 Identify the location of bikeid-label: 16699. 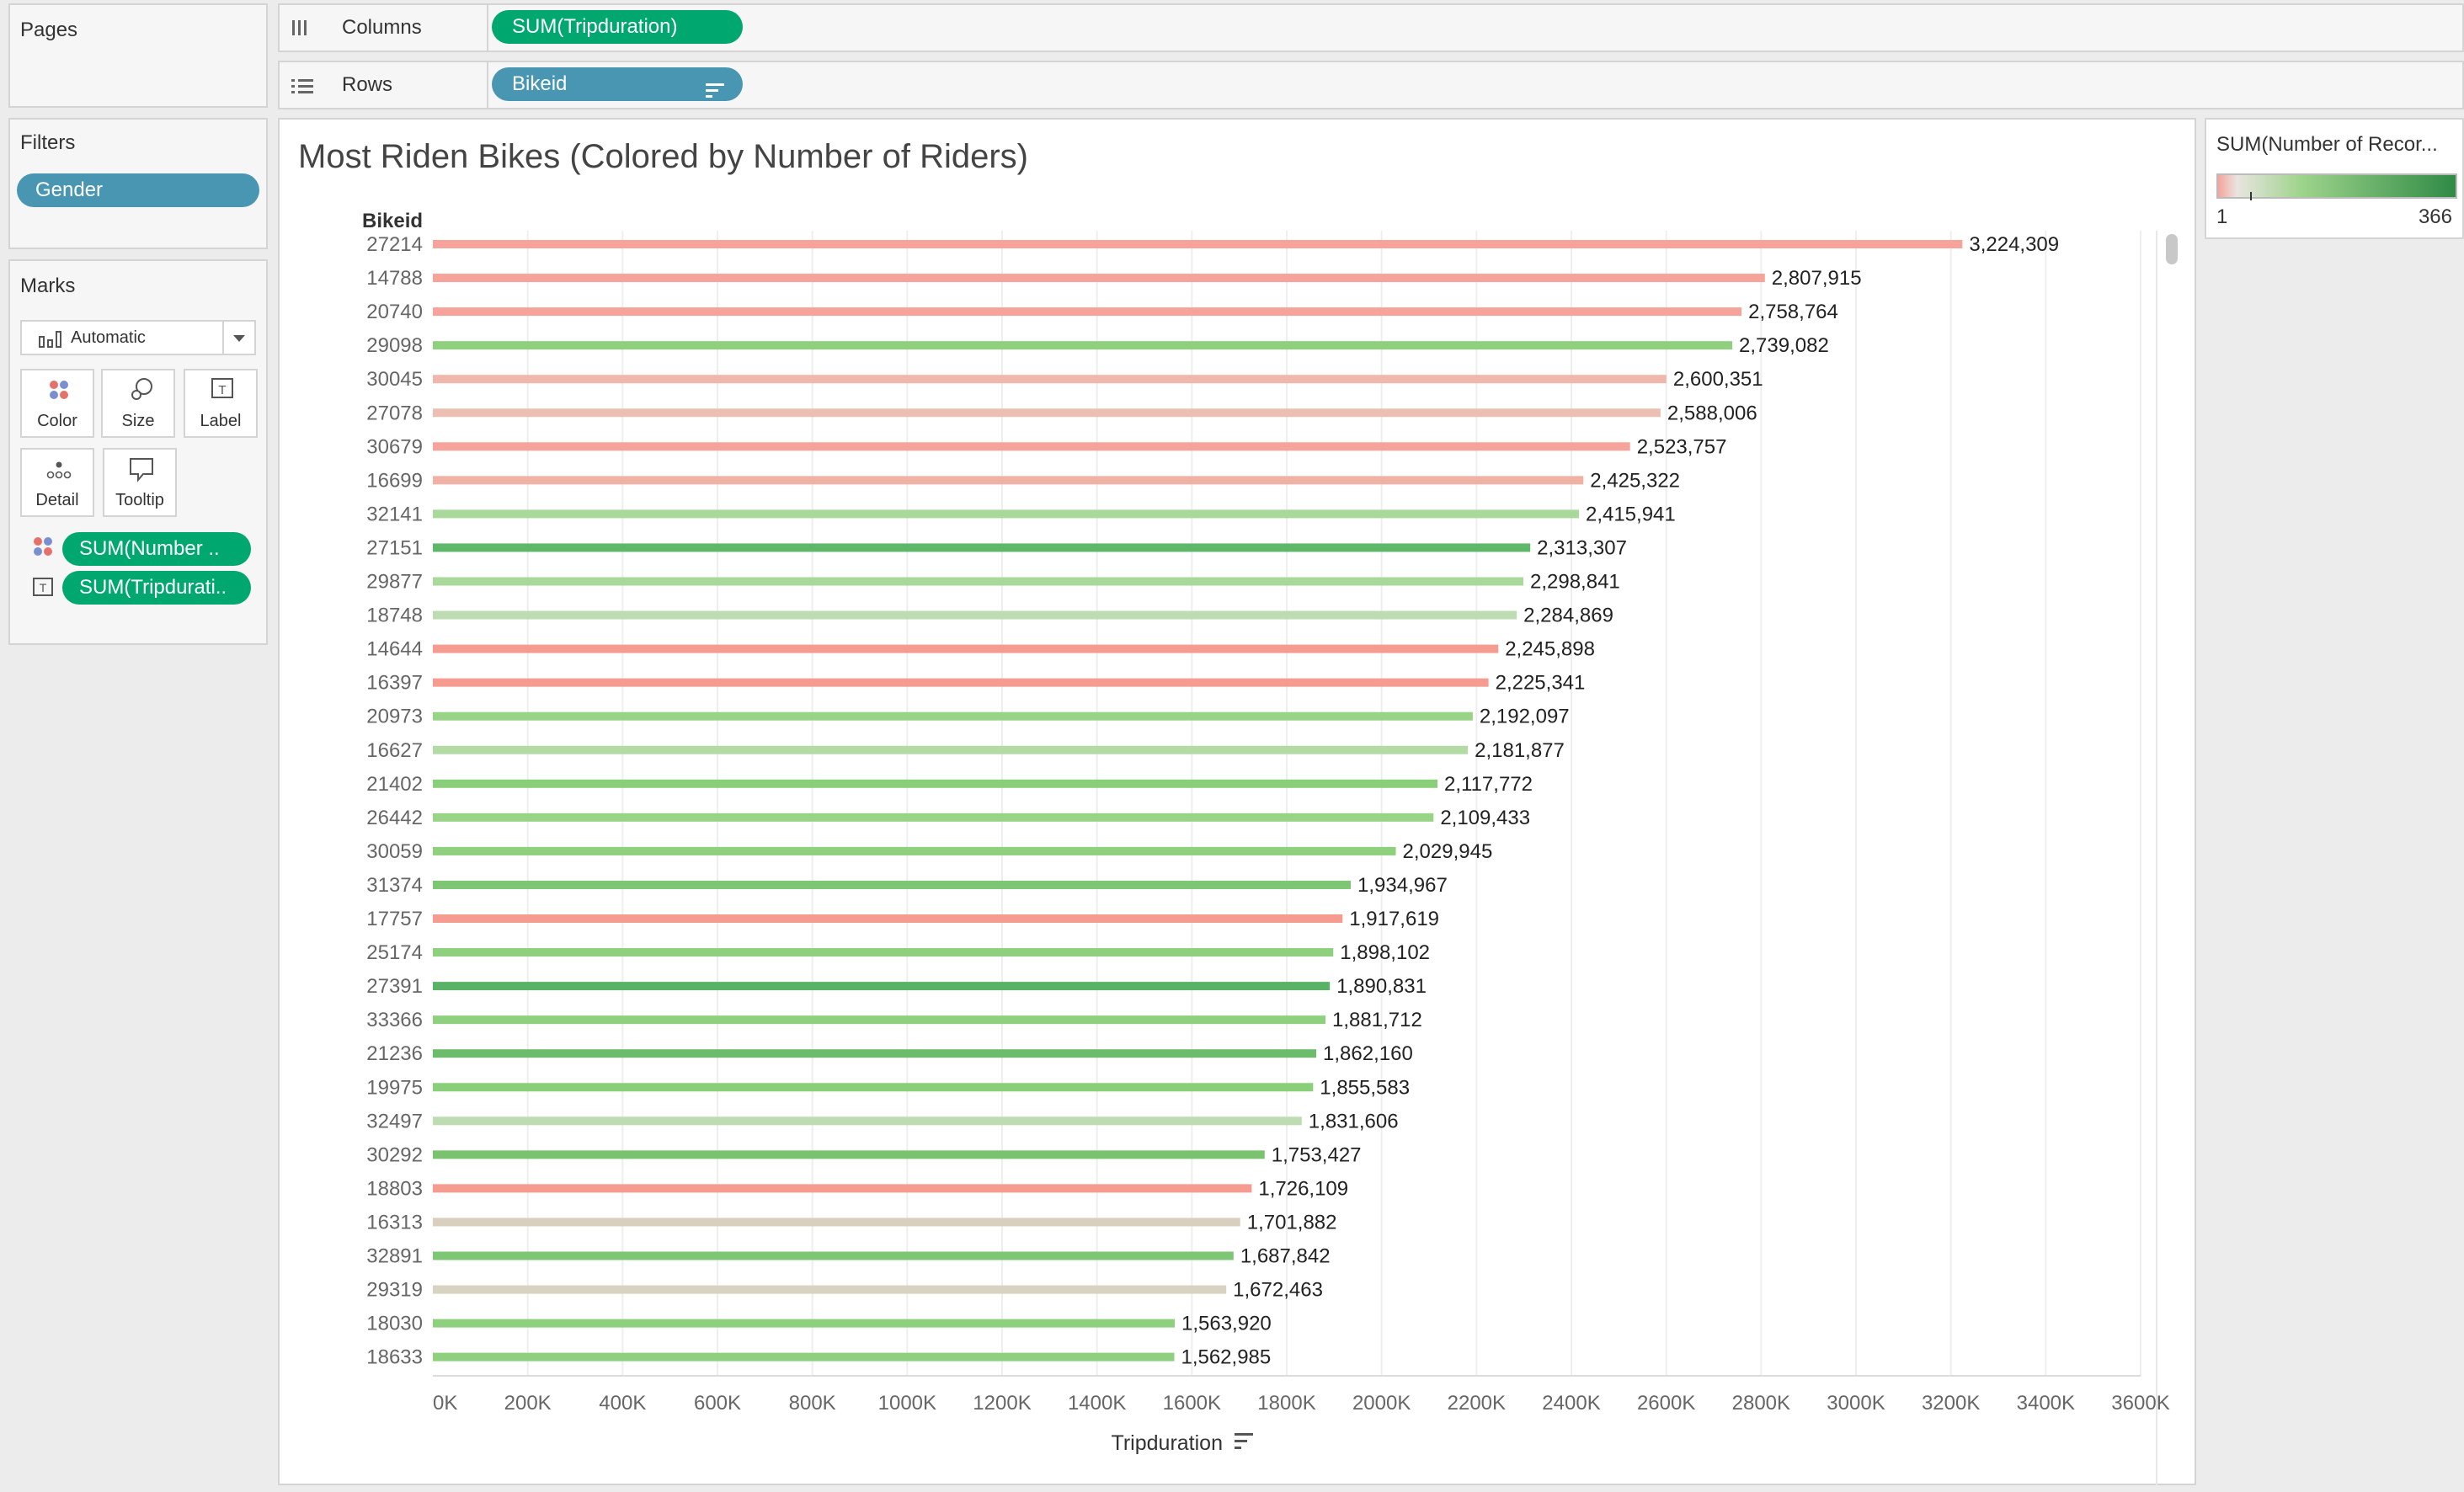
(394, 480).